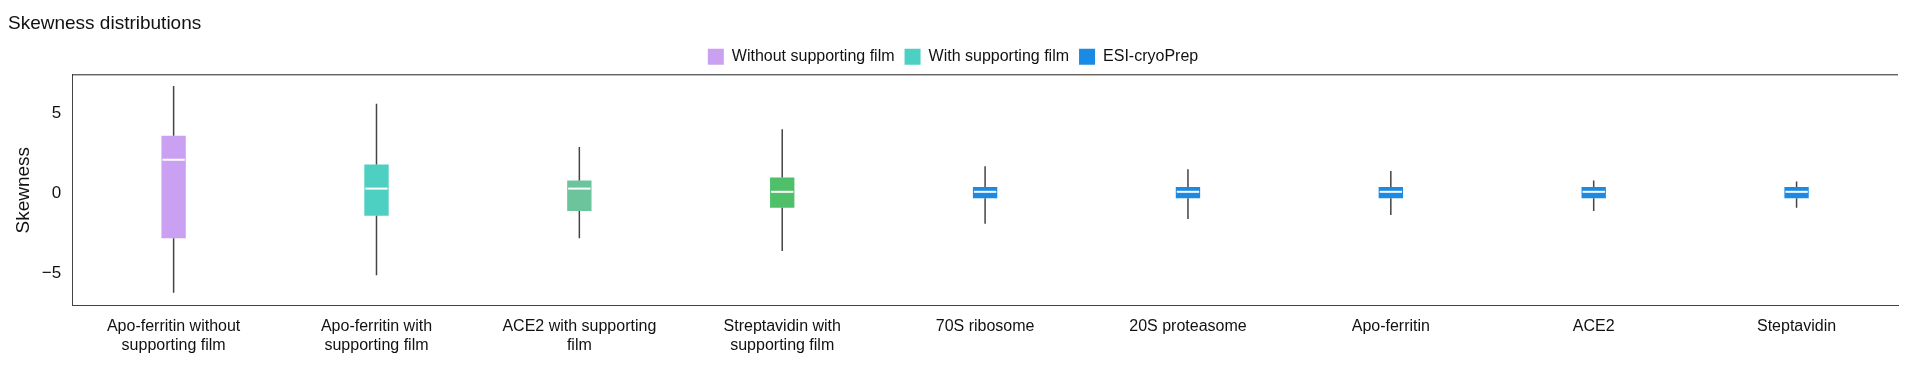  Describe the element at coordinates (56, 193) in the screenshot. I see `y-tick-label: 0` at that location.